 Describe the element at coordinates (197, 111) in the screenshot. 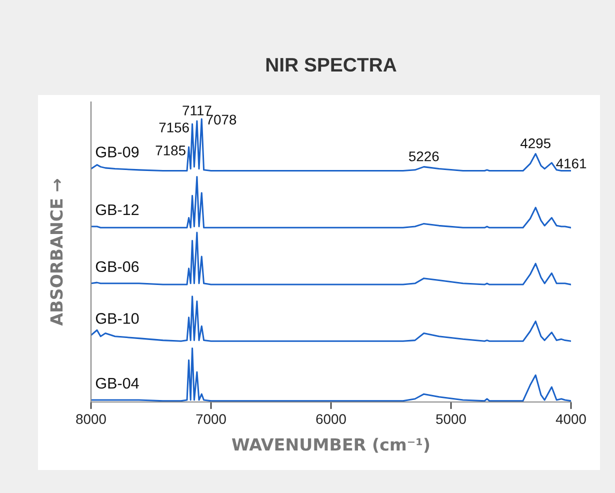

I see `annotation: 7117` at that location.